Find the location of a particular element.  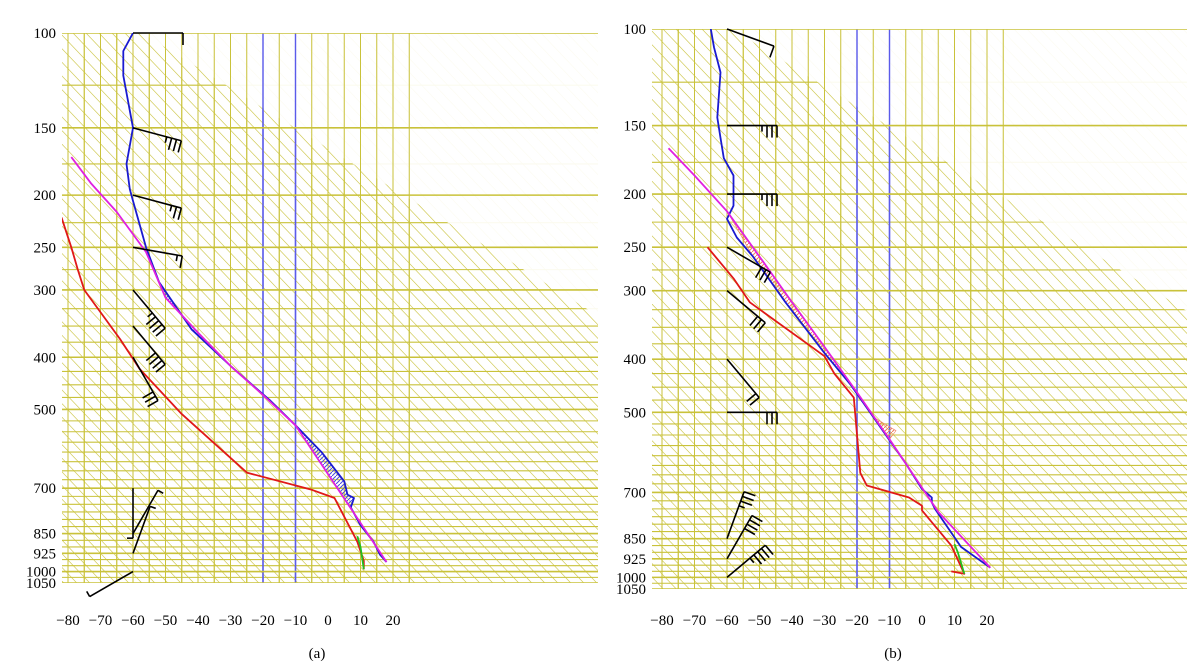

wind-barbs is located at coordinates (135, 315).